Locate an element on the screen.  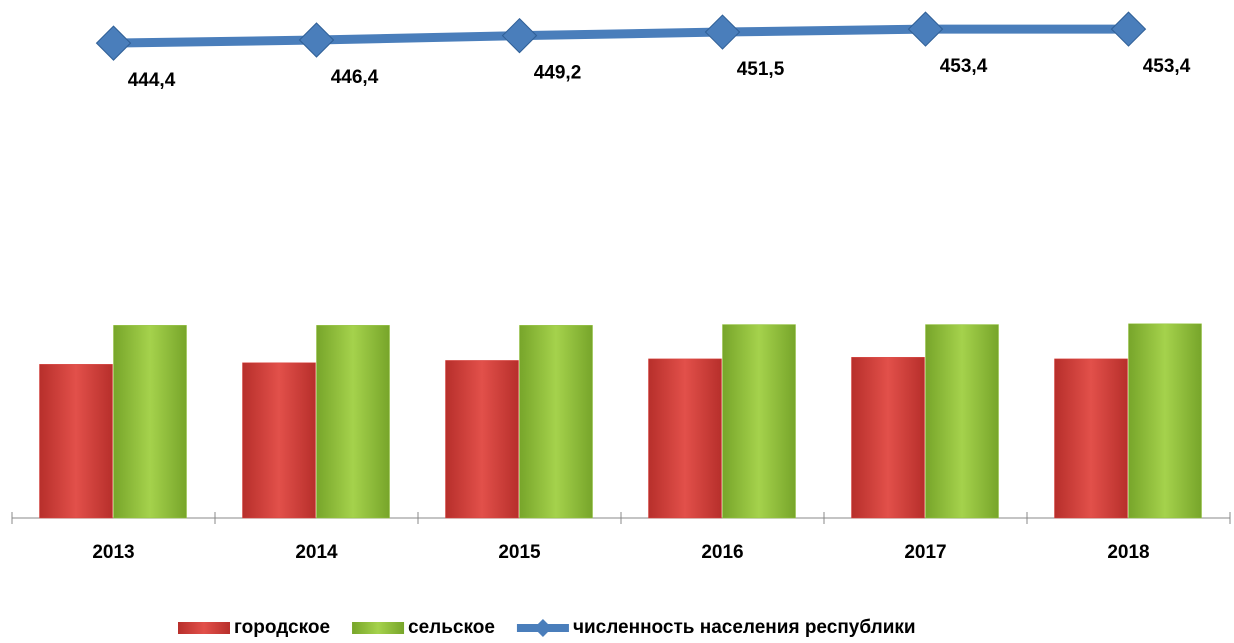
x-tick-label: 2014 is located at coordinates (316, 552).